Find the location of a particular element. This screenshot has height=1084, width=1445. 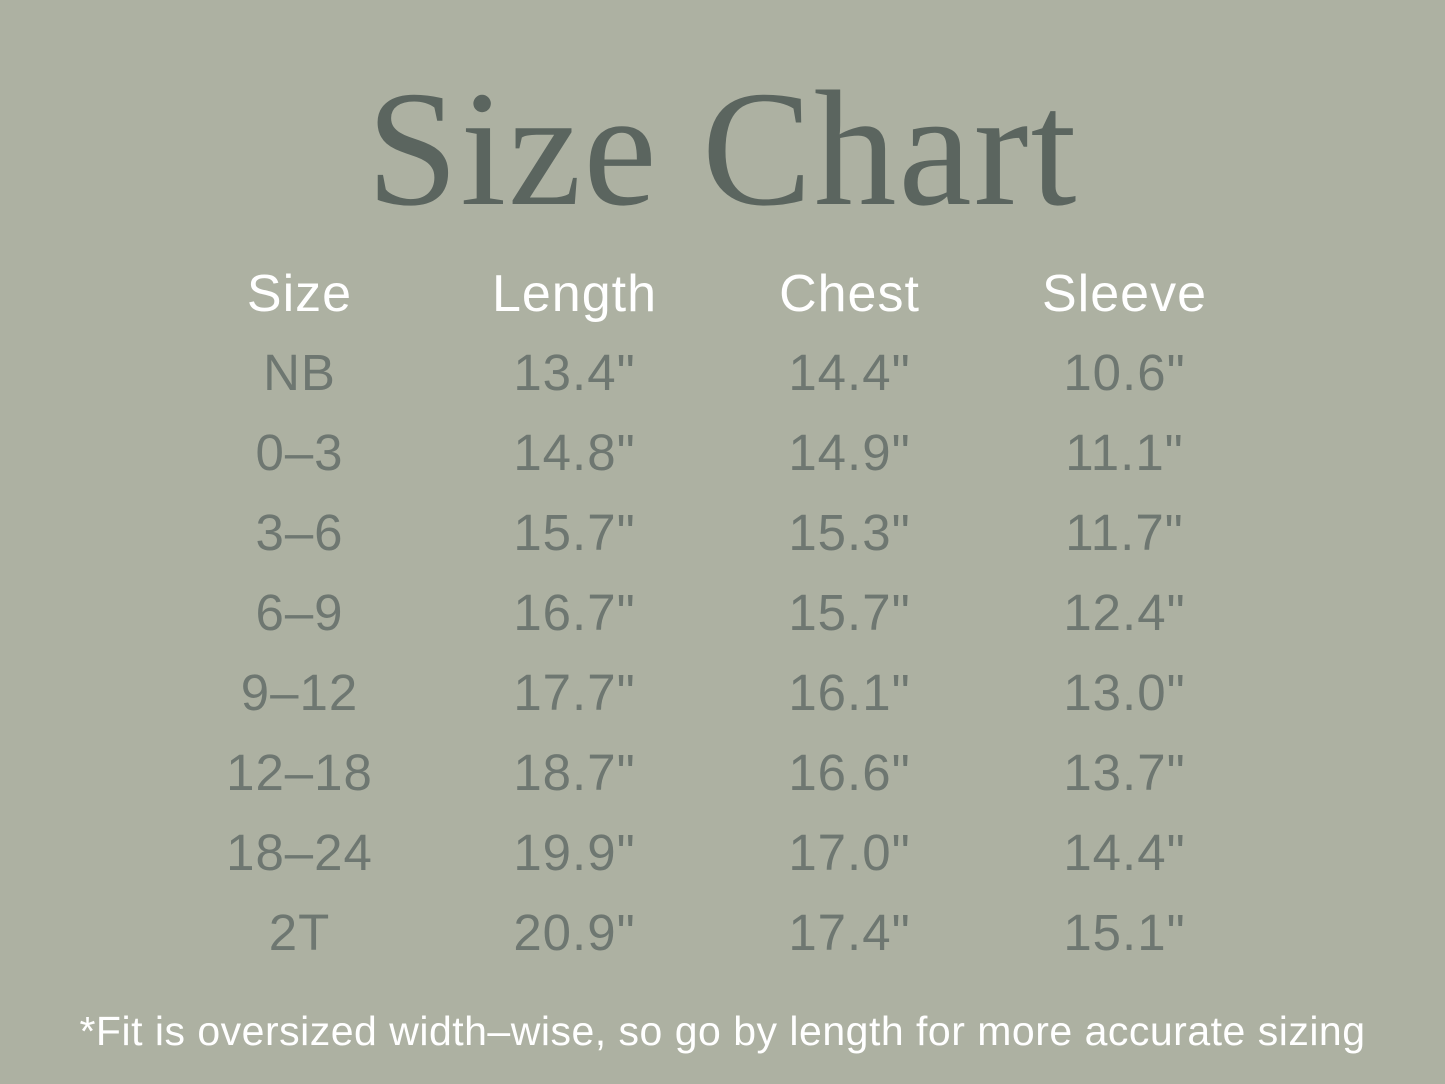

length-cell: 13.4" is located at coordinates (574, 372).